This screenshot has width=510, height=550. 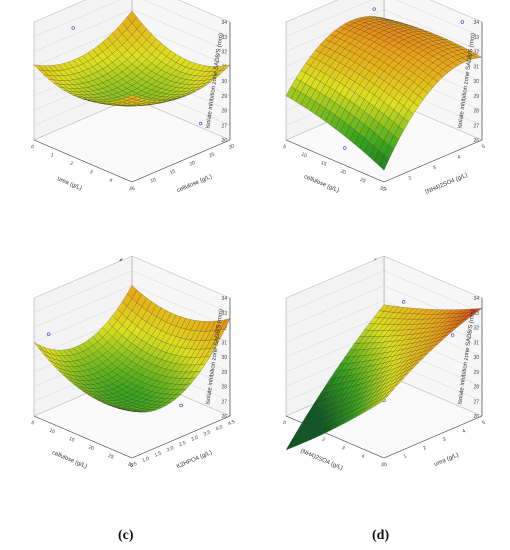 I want to click on x-tick-label: 25, so click(x=212, y=156).